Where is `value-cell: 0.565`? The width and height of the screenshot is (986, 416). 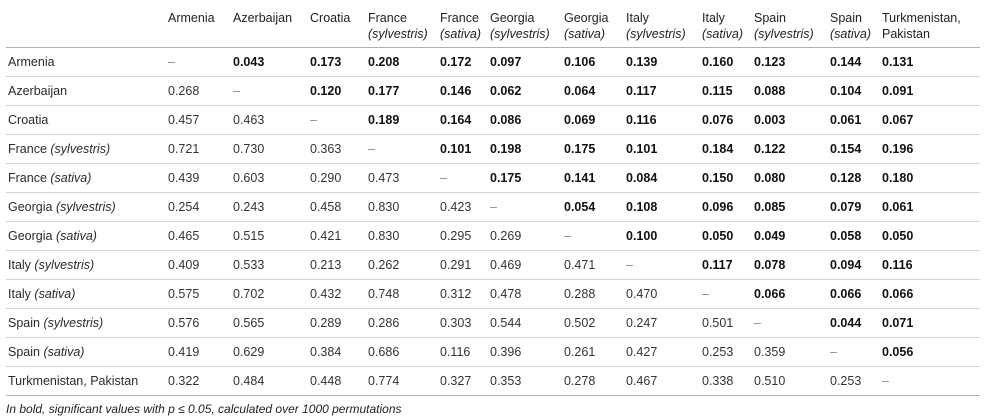 value-cell: 0.565 is located at coordinates (269, 323).